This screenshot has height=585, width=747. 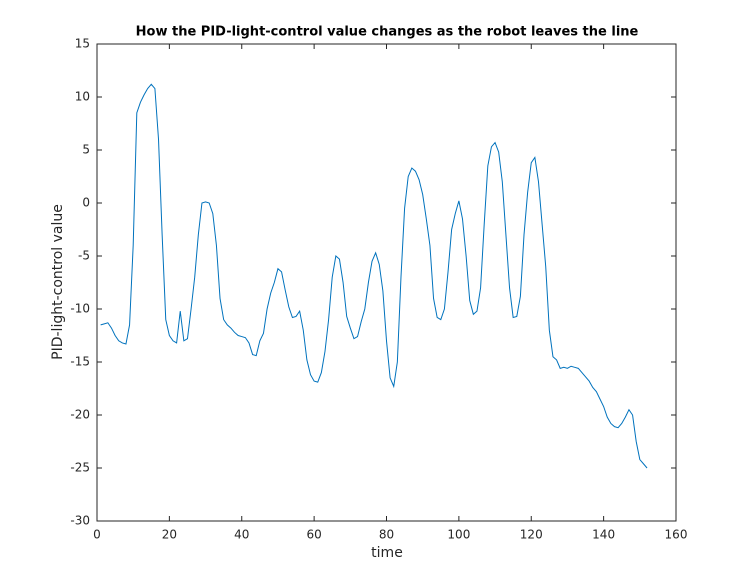 I want to click on y-tick-label: 10, so click(x=82, y=97).